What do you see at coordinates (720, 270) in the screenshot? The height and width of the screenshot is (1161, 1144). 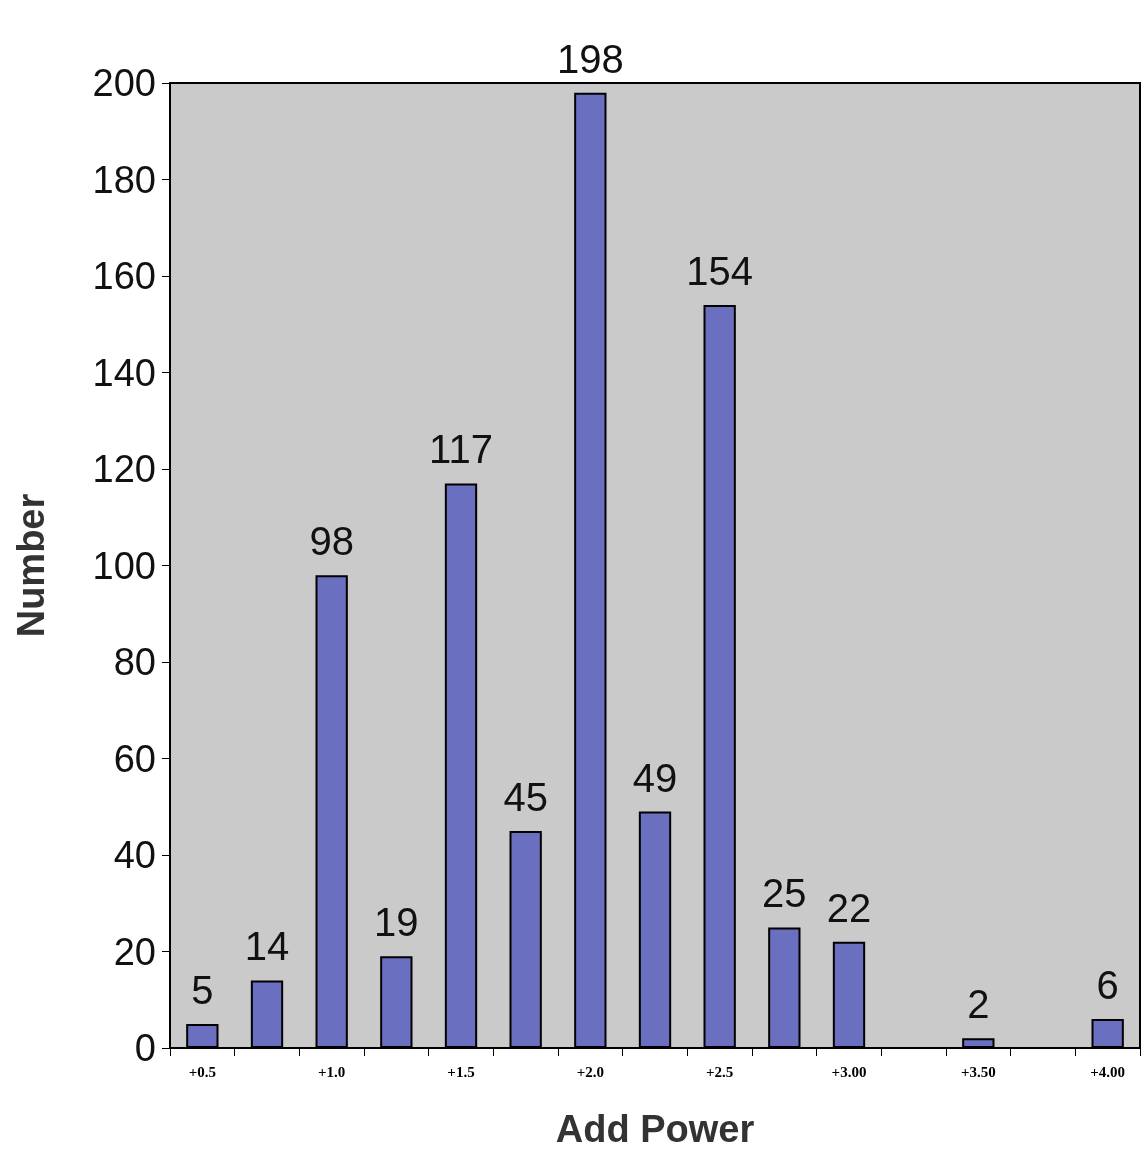 I see `data-label: 154` at bounding box center [720, 270].